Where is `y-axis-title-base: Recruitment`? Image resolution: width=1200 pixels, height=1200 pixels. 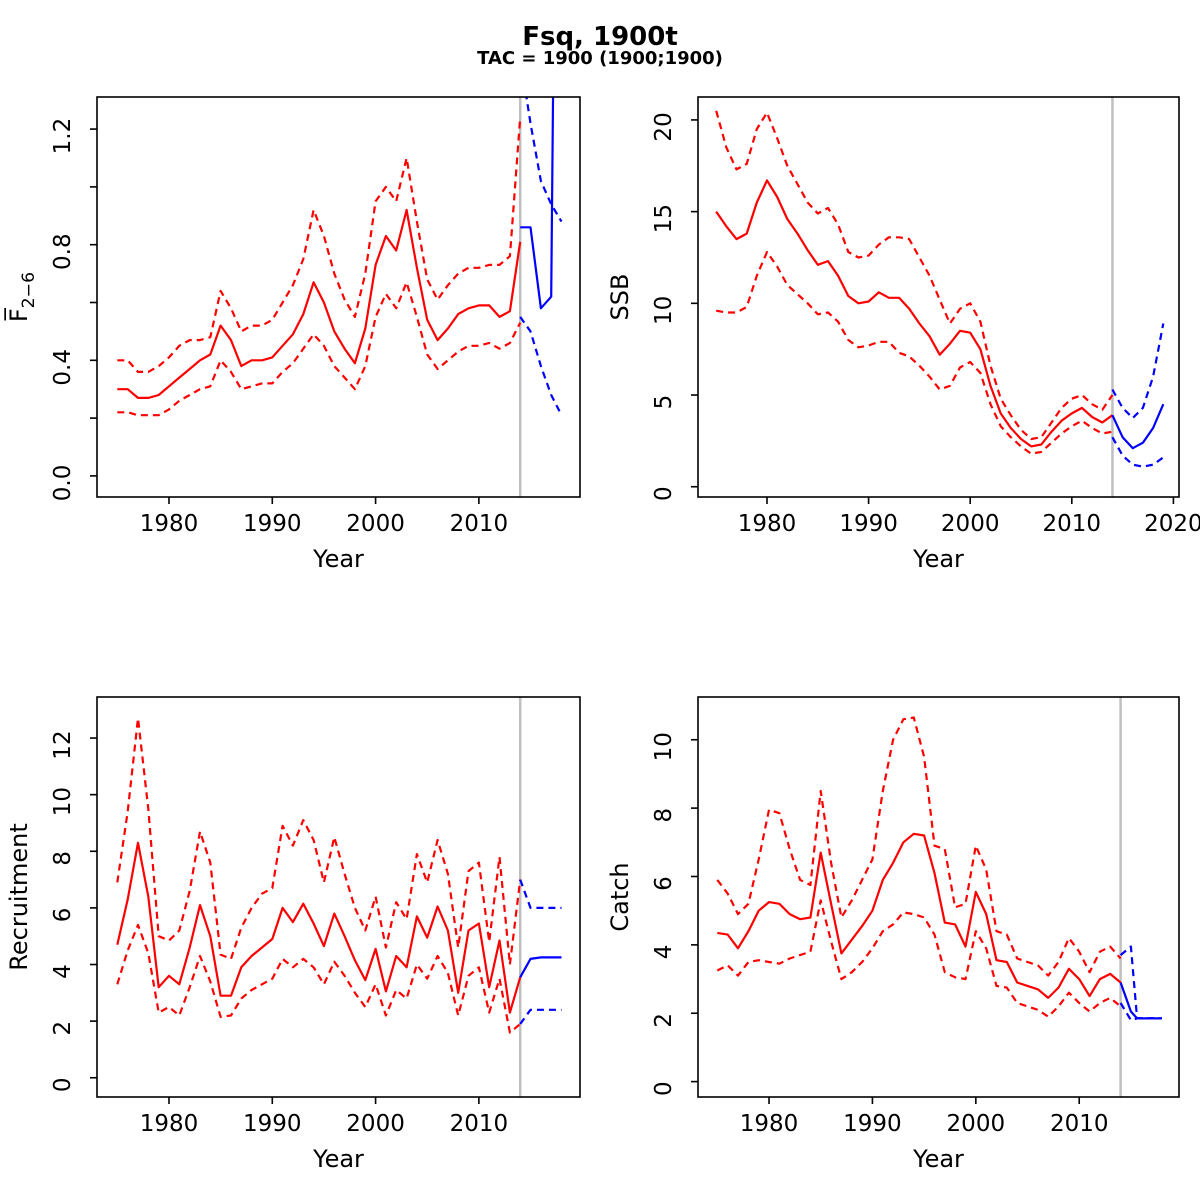
y-axis-title-base: Recruitment is located at coordinates (19, 896).